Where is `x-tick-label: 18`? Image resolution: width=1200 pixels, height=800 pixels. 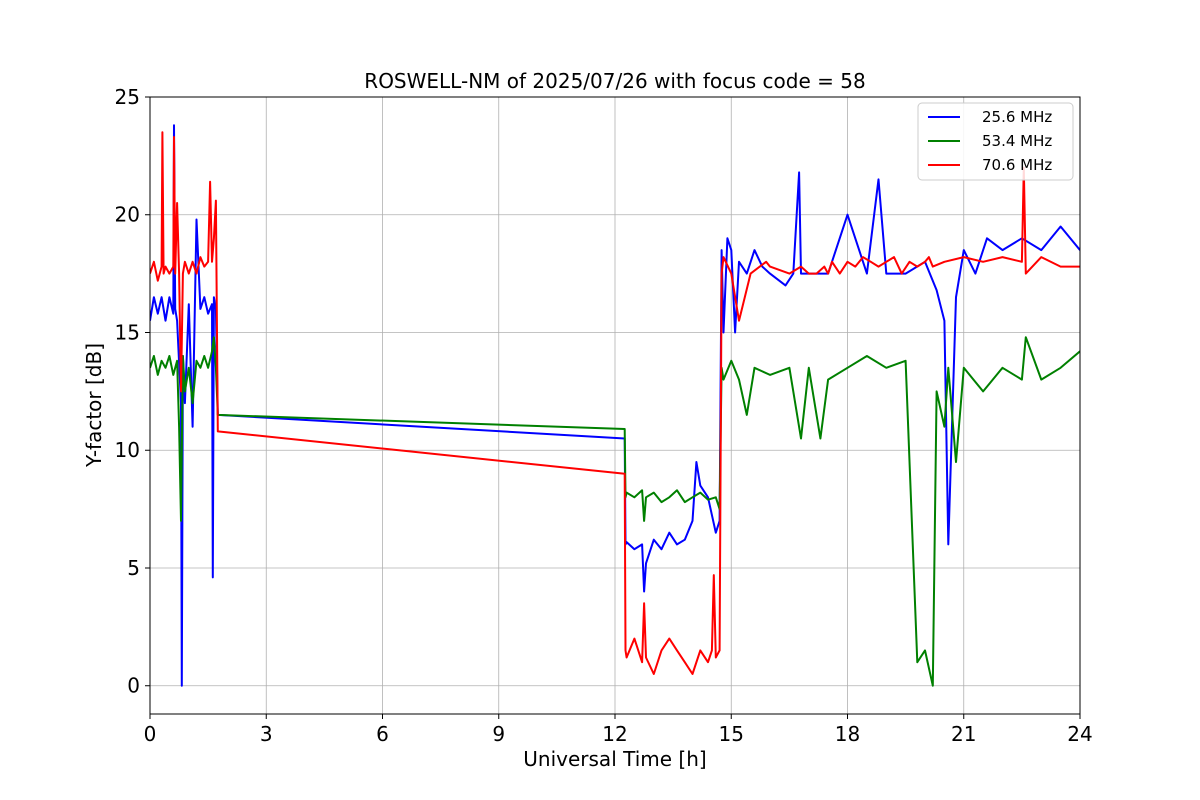 x-tick-label: 18 is located at coordinates (847, 734).